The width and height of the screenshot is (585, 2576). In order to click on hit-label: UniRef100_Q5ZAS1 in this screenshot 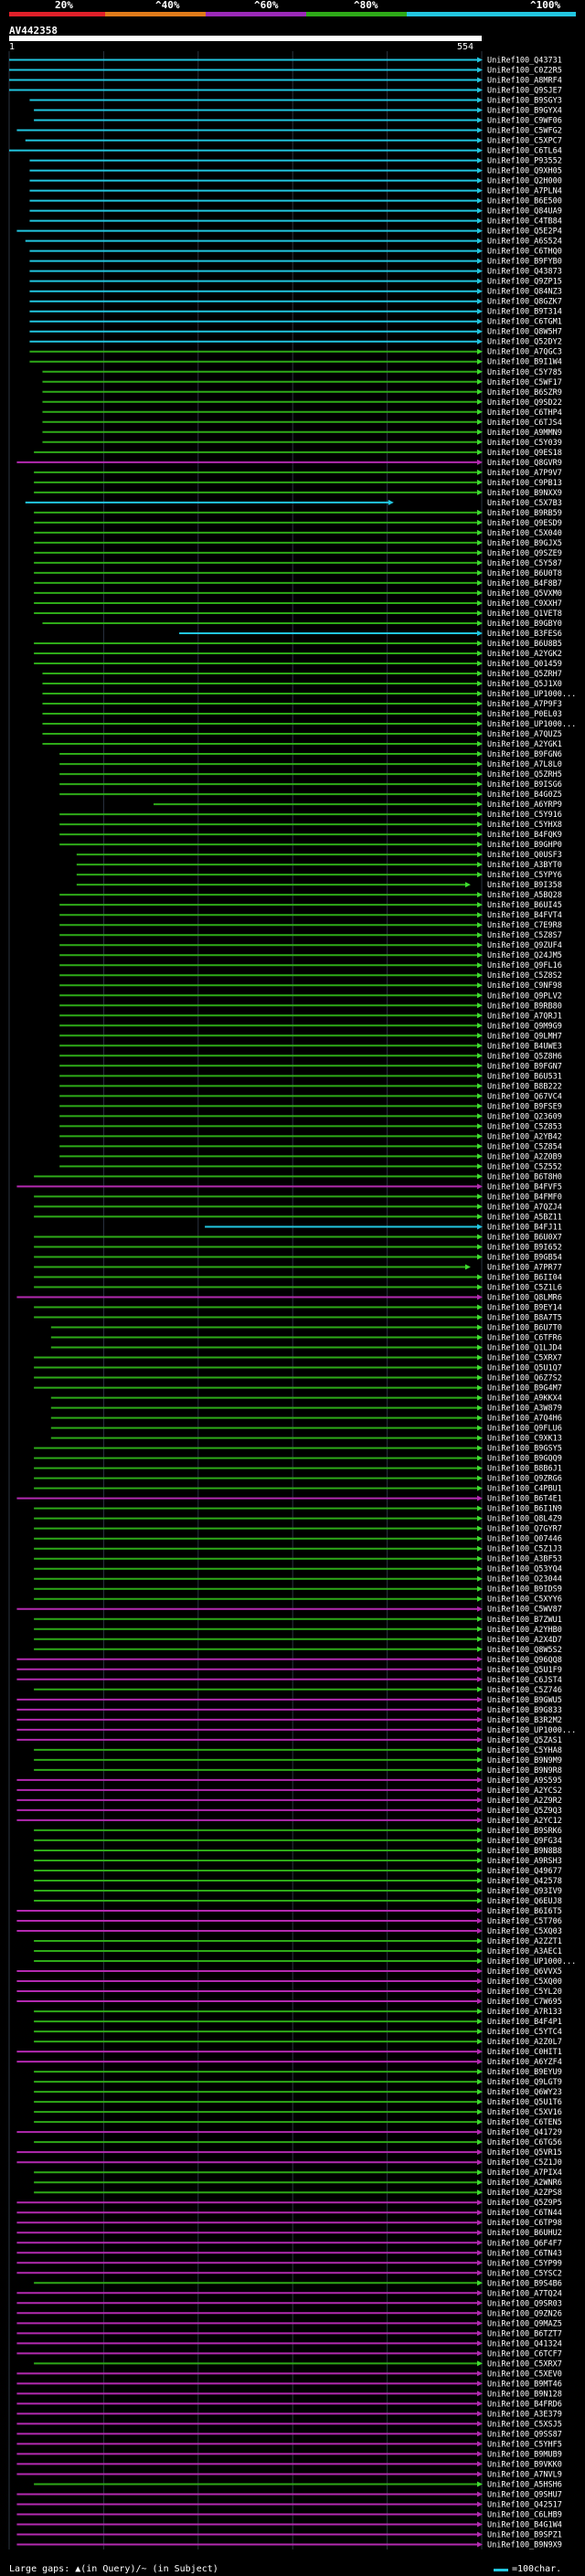, I will do `click(524, 1740)`.